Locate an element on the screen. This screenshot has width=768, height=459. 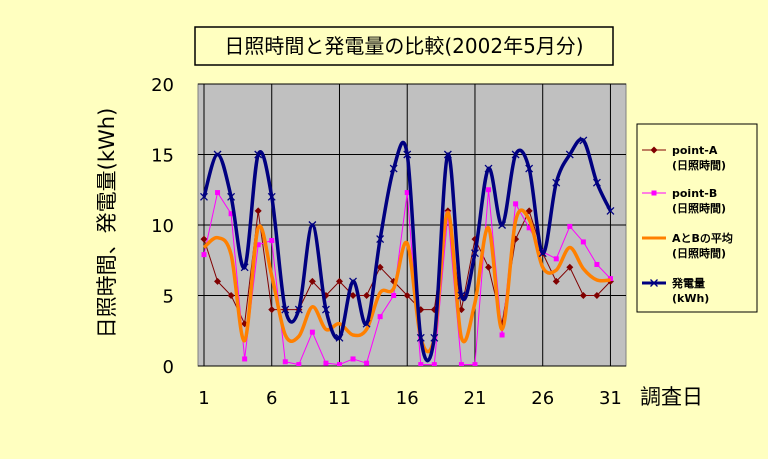
x-tick-label: 16 is located at coordinates (407, 398).